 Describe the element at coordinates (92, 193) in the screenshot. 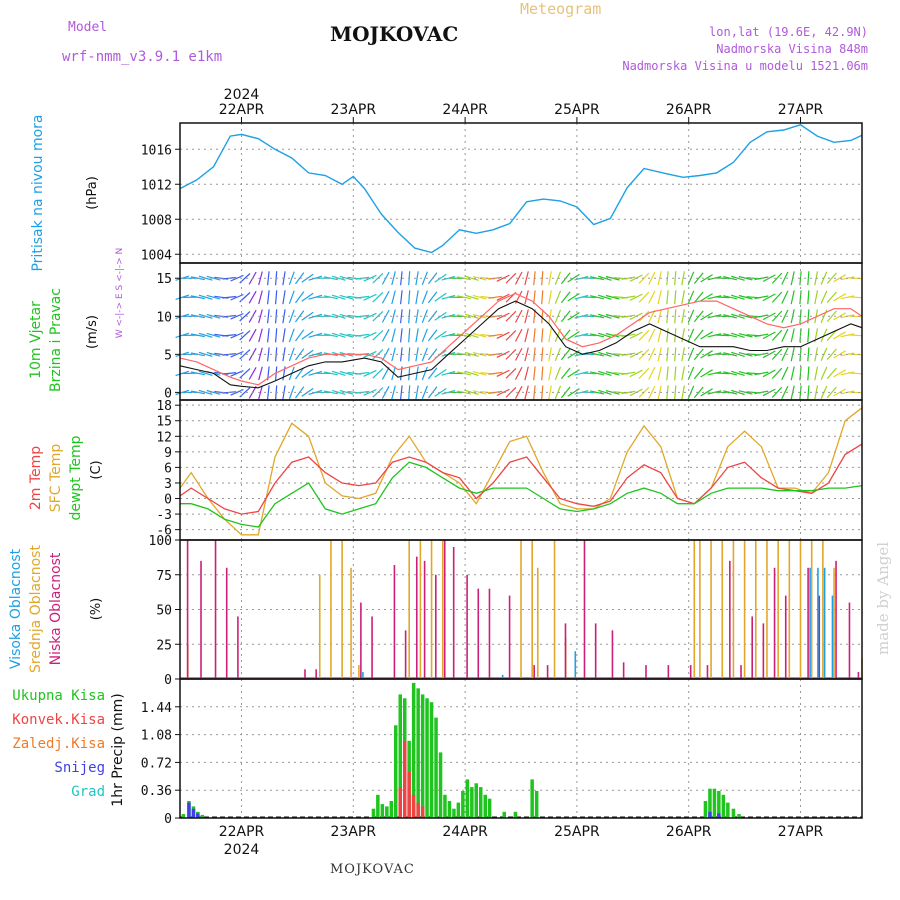

I see `pressure-unit-label: (hPa)` at that location.